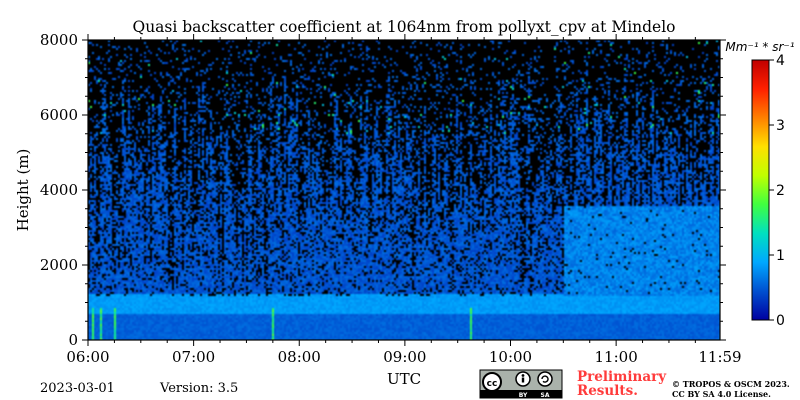 The width and height of the screenshot is (800, 400). What do you see at coordinates (780, 256) in the screenshot?
I see `colorbar-tick-label: 1` at bounding box center [780, 256].